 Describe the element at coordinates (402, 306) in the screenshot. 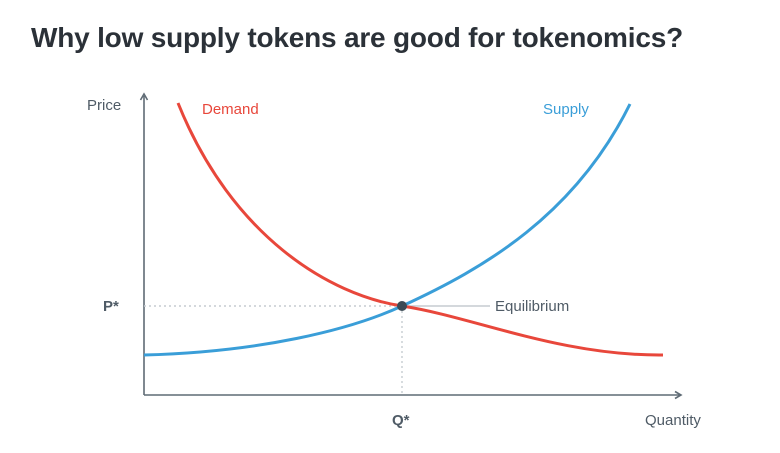

I see `equilibrium-point` at that location.